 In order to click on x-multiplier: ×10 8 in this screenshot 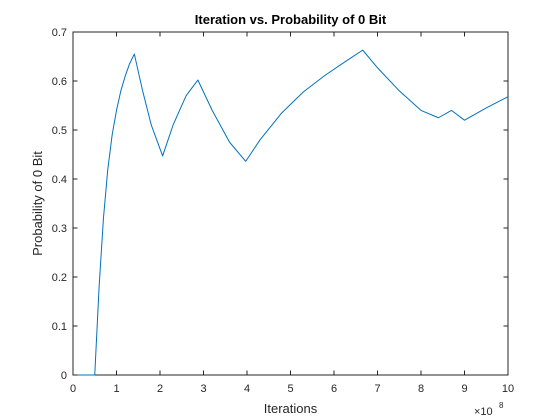, I will do `click(489, 409)`.